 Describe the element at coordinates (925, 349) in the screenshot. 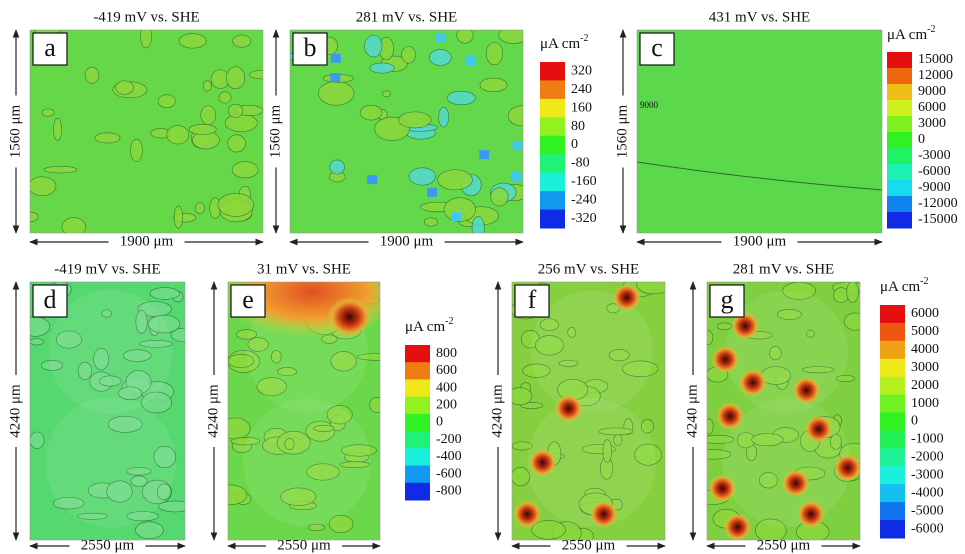

I see `colorbar-label: 4000` at that location.